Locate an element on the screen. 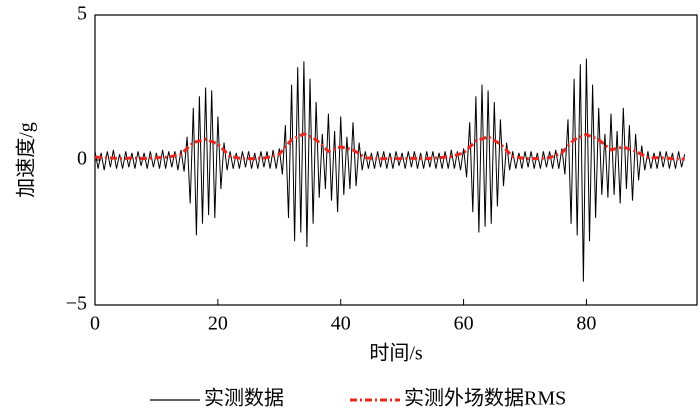 This screenshot has height=420, width=700. y-axis-label: 加速度/g is located at coordinates (26, 160).